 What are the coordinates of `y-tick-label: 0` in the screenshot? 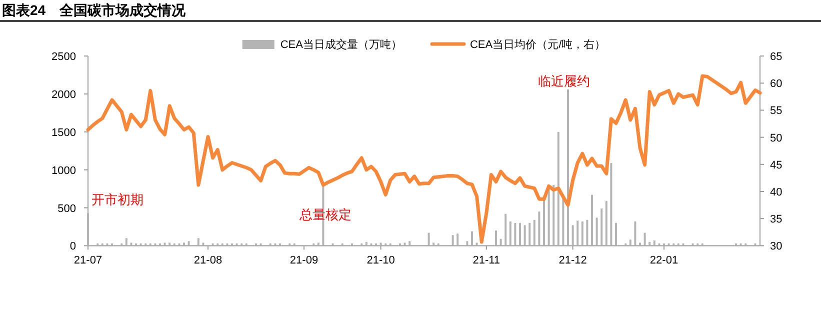 It's located at (73, 246).